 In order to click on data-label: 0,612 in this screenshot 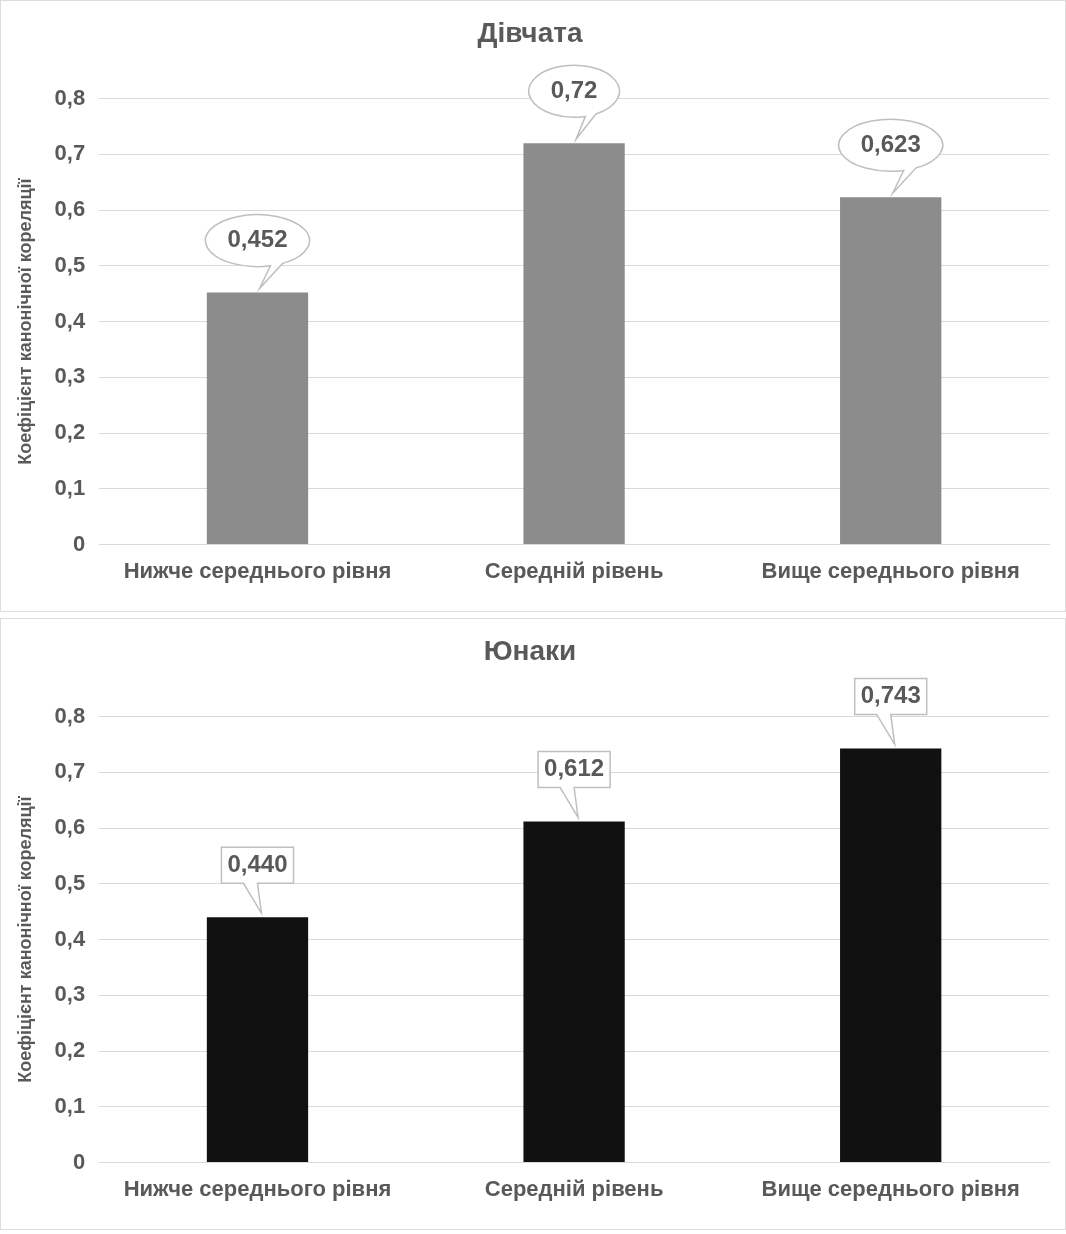, I will do `click(574, 768)`.